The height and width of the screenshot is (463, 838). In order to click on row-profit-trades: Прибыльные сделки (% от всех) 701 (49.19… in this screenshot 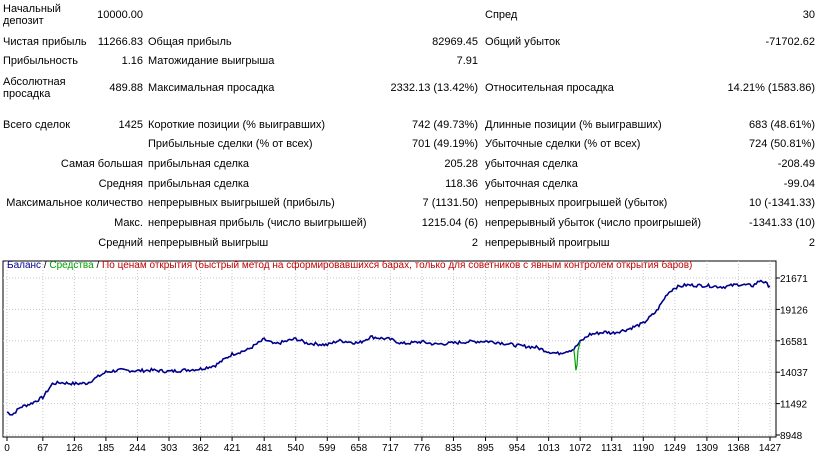, I will do `click(419, 144)`.